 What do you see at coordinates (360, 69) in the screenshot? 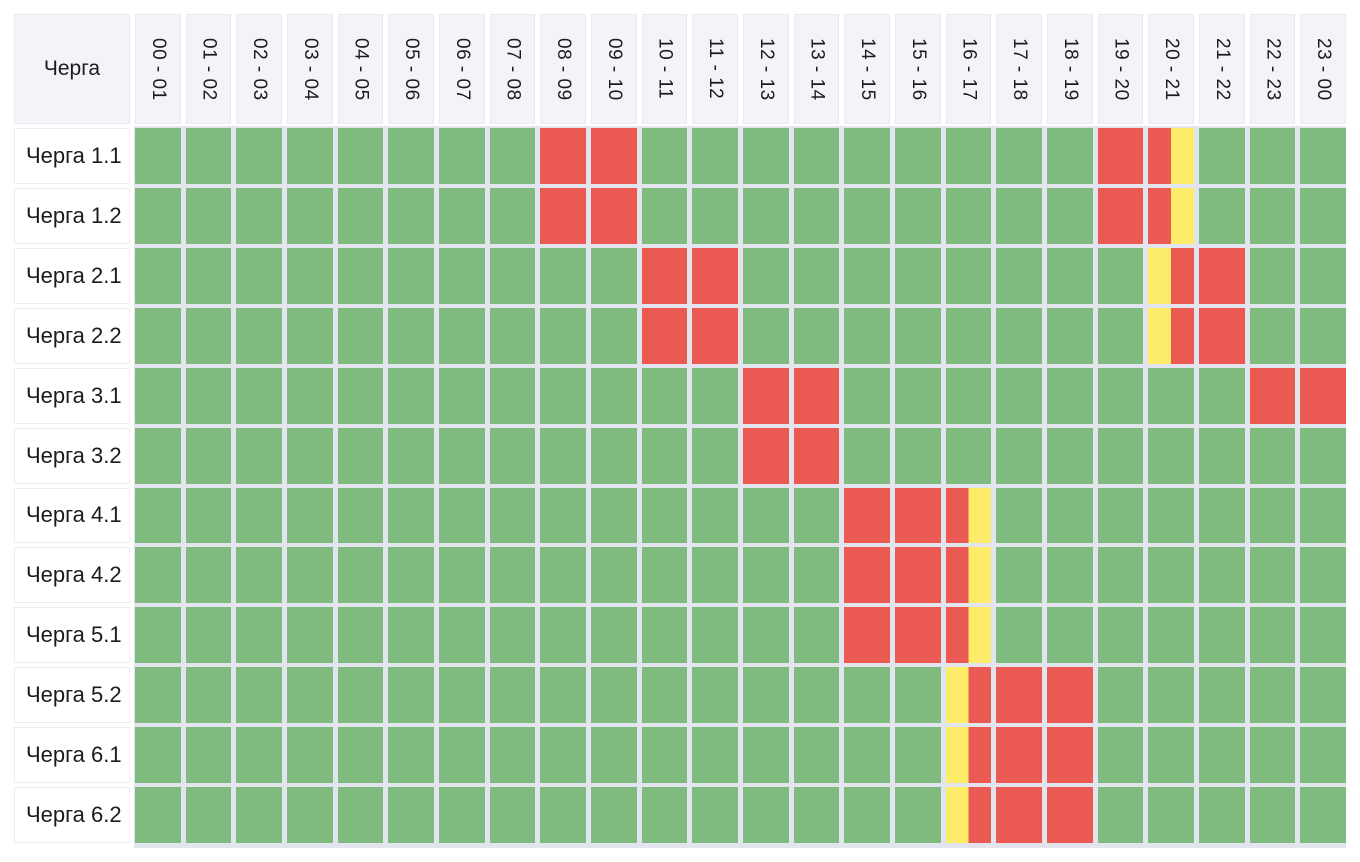
I see `hour-column-header: 04 - 05` at bounding box center [360, 69].